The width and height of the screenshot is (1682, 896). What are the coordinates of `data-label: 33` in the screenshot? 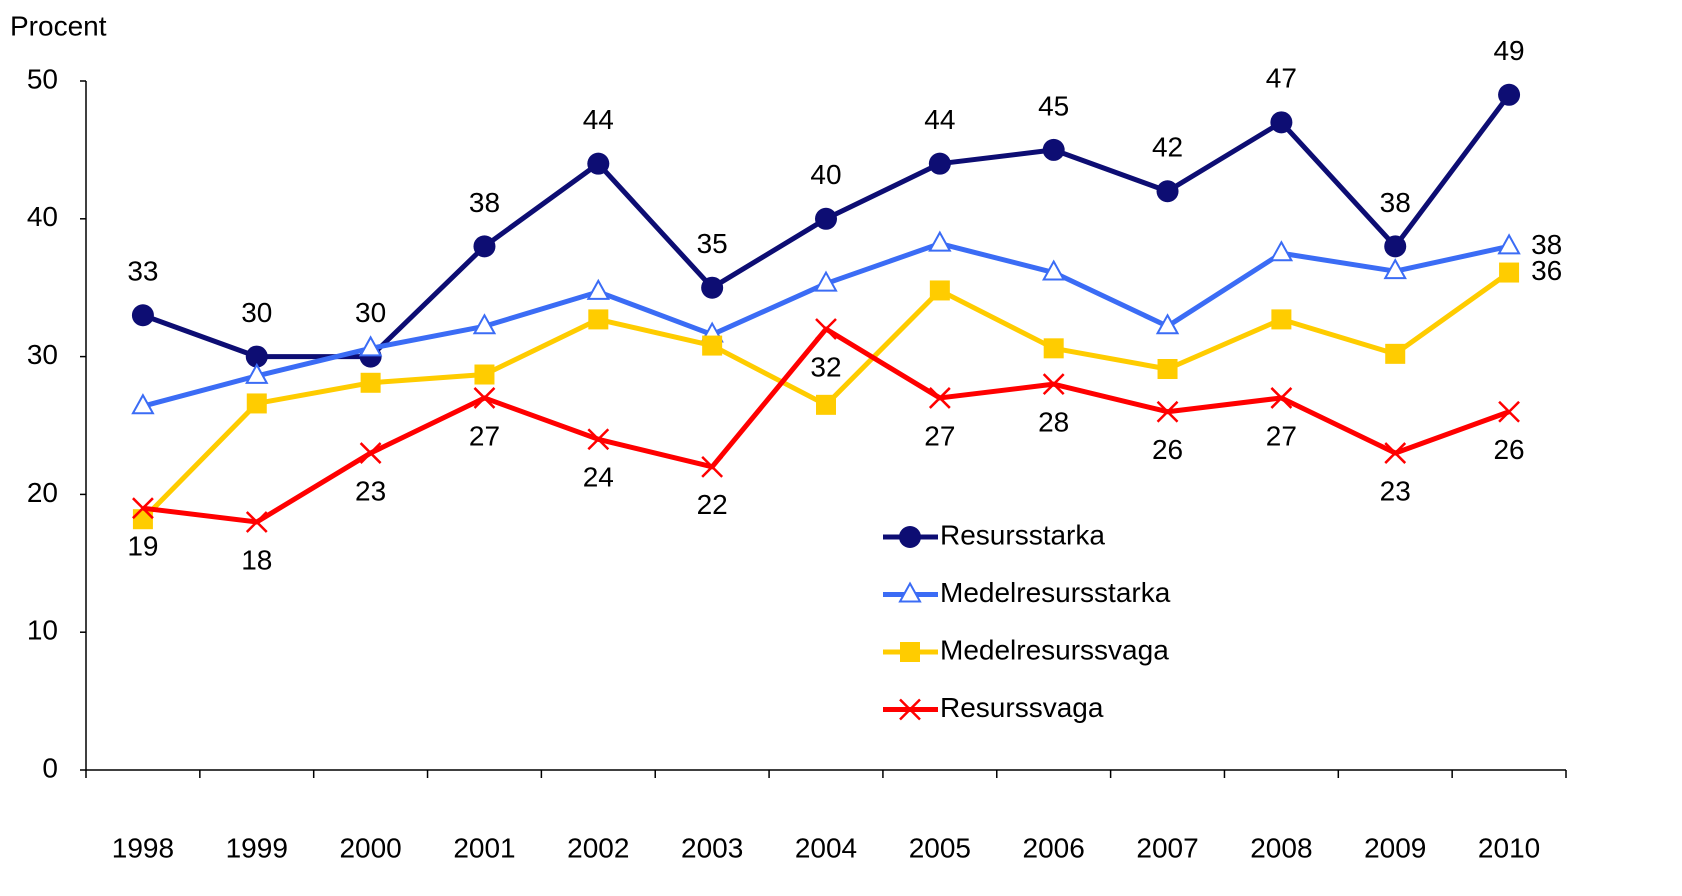 It's located at (142, 271).